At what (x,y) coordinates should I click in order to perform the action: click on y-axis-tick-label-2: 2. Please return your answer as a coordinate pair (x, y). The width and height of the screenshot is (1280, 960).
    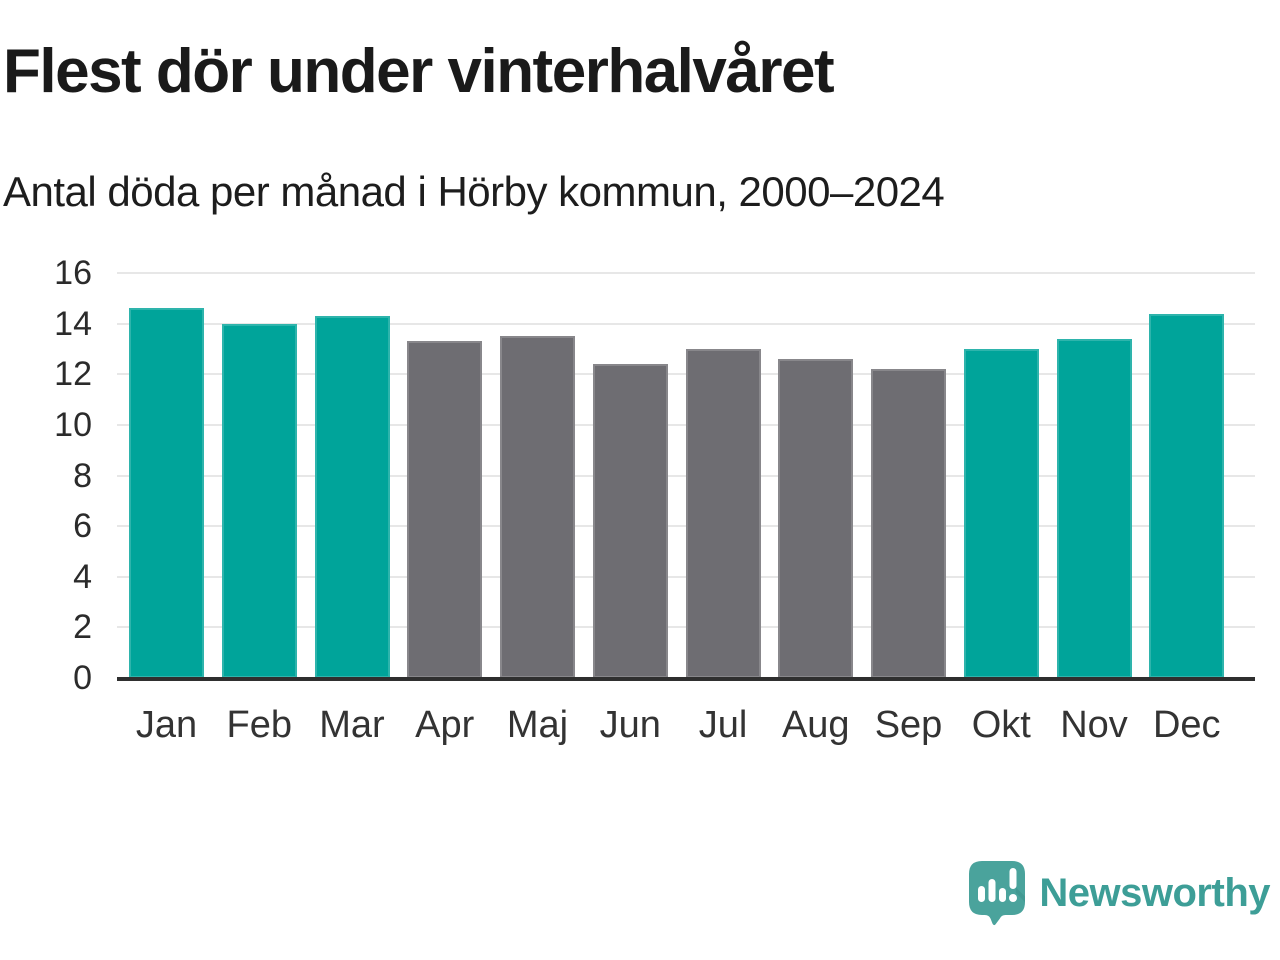
    Looking at the image, I should click on (82, 627).